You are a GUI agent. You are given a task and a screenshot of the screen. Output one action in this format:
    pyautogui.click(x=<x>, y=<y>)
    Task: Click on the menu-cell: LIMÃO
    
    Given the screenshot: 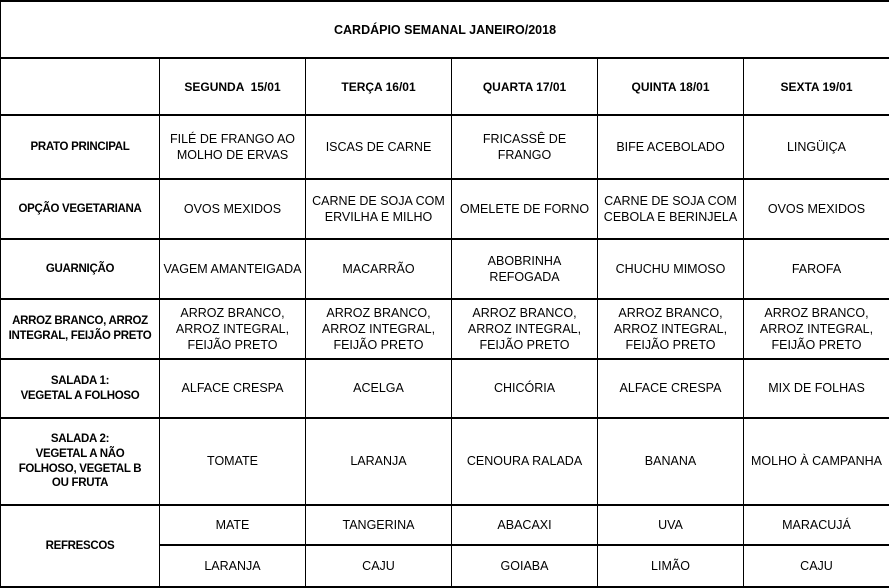 What is the action you would take?
    pyautogui.click(x=670, y=566)
    